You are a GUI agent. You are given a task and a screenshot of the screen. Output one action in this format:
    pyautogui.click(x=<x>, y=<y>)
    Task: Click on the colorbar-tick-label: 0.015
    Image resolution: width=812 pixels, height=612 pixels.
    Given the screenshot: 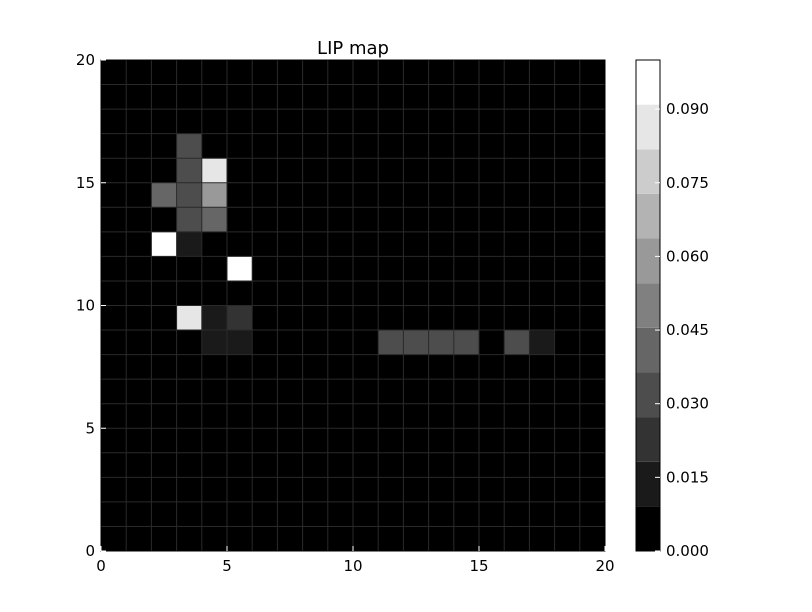 What is the action you would take?
    pyautogui.click(x=687, y=477)
    